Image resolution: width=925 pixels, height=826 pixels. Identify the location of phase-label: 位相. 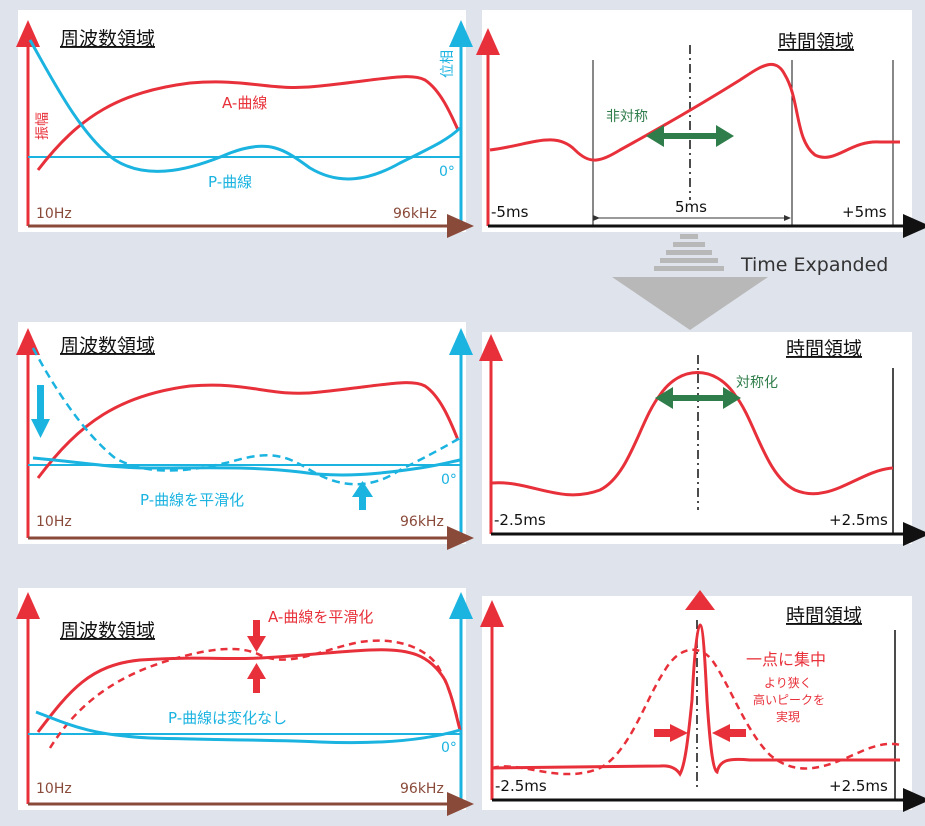
(448, 64).